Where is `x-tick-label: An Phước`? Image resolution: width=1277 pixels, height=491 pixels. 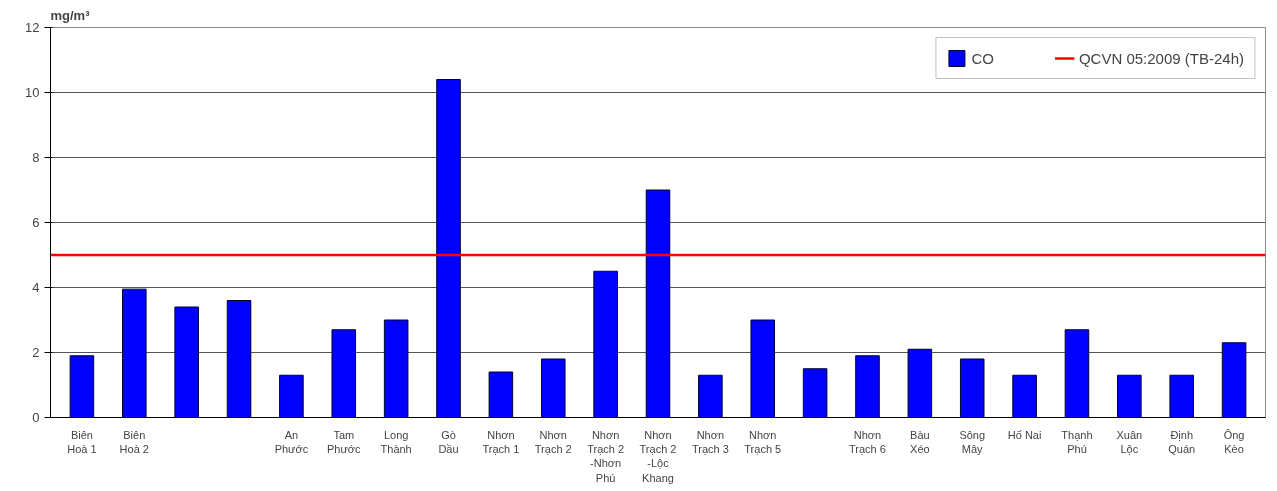
x-tick-label: An Phước is located at coordinates (291, 441).